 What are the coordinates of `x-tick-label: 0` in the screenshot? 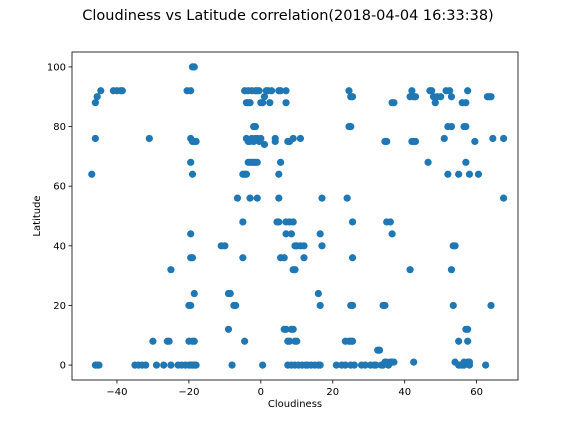 It's located at (261, 392).